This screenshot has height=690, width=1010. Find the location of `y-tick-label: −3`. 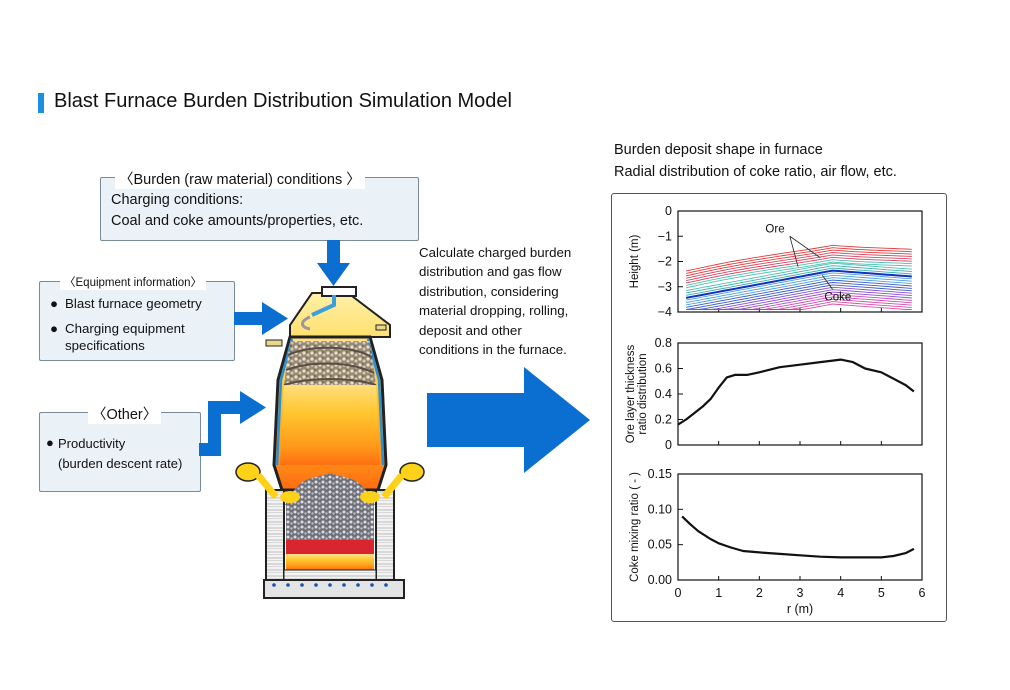

y-tick-label: −3 is located at coordinates (665, 287).